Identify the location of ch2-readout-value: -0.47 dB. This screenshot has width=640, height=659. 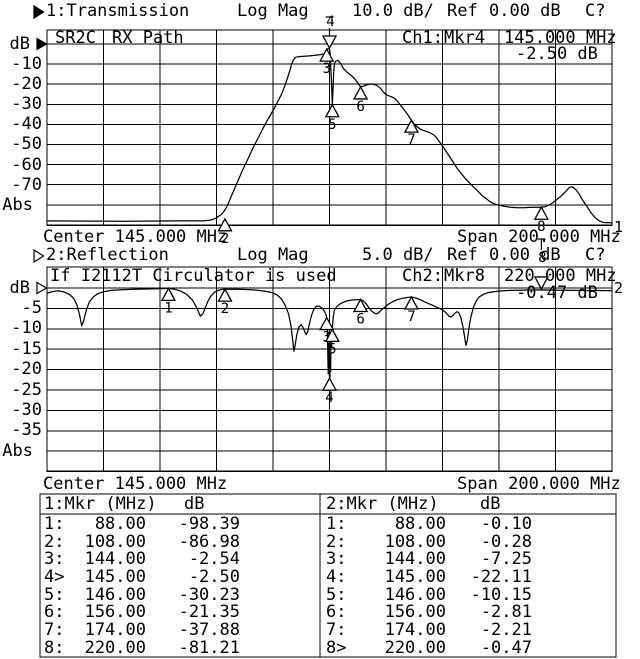
(557, 293).